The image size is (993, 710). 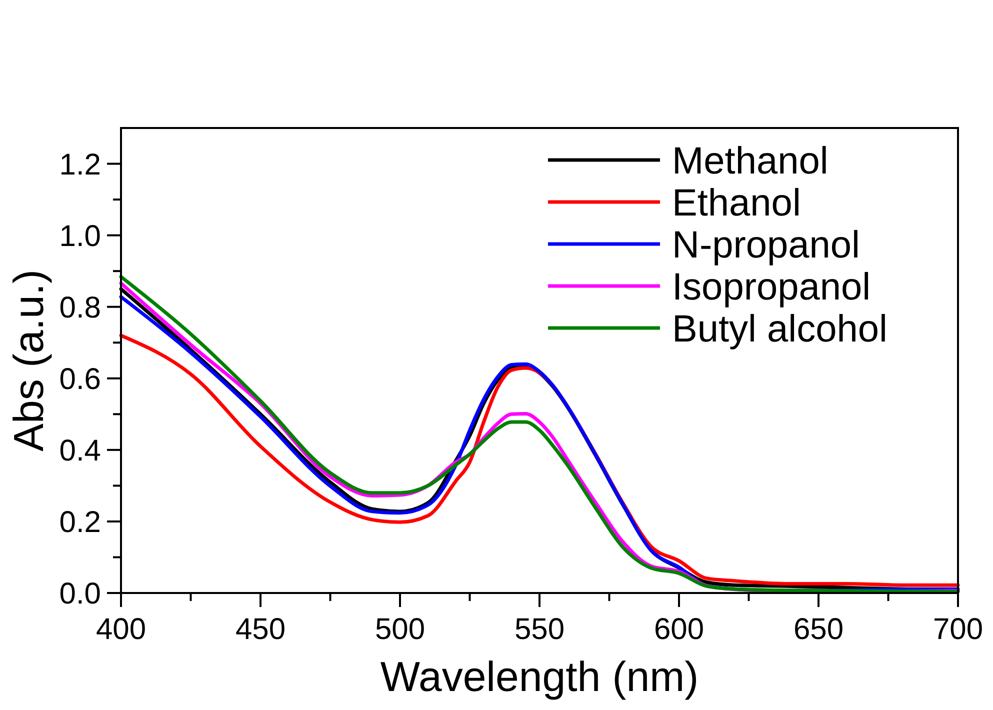 I want to click on x-tick-label: 450, so click(x=260, y=629).